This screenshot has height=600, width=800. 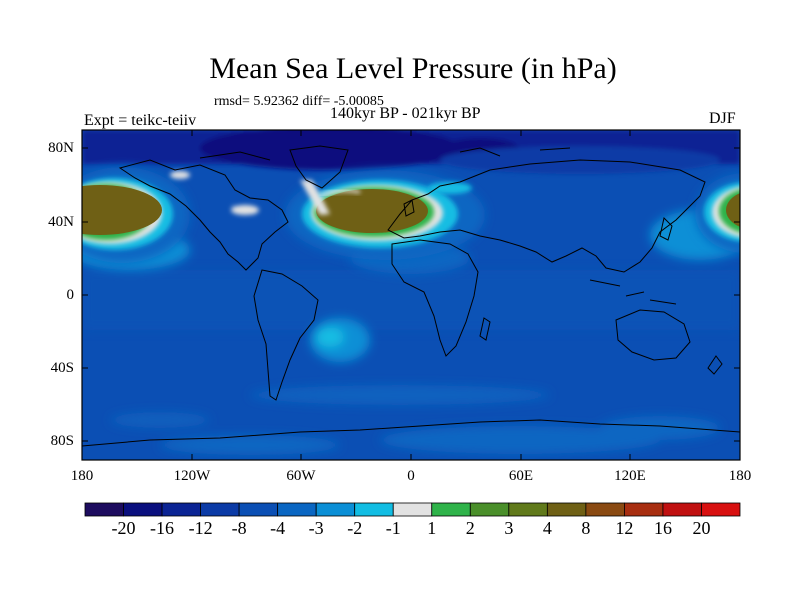 What do you see at coordinates (411, 433) in the screenshot?
I see `coast-antarctica` at bounding box center [411, 433].